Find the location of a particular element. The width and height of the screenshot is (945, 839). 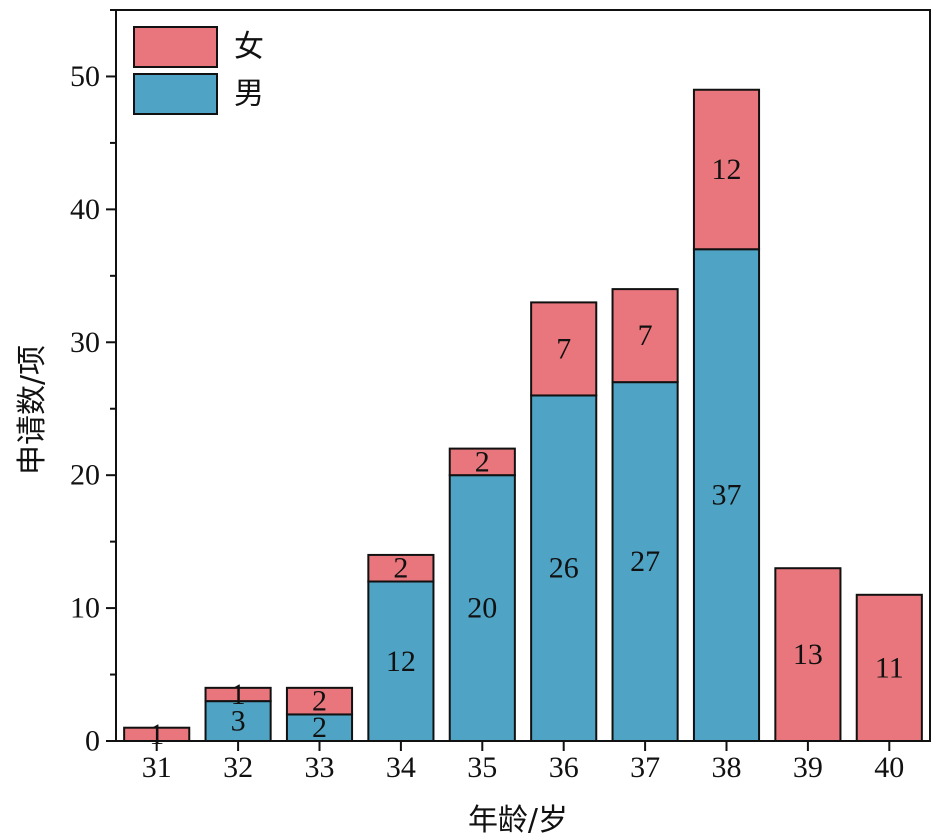

bar-label-male-34: 12 is located at coordinates (401, 661).